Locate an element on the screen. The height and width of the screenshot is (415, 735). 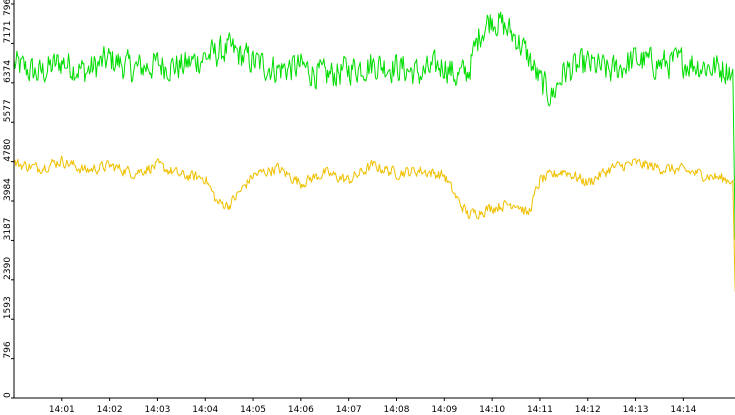
y-tick-label: 7968 is located at coordinates (8, 8).